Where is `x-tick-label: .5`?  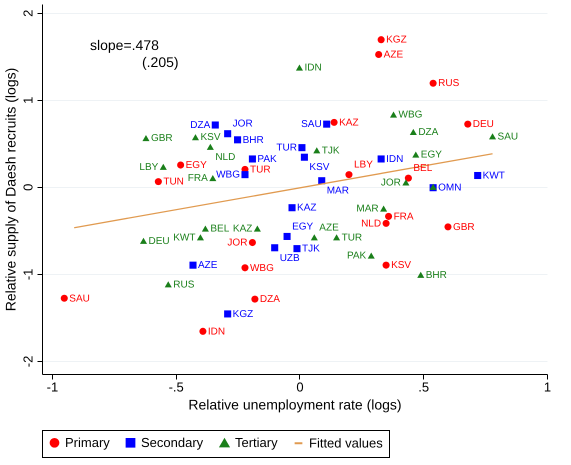 x-tick-label: .5 is located at coordinates (424, 387).